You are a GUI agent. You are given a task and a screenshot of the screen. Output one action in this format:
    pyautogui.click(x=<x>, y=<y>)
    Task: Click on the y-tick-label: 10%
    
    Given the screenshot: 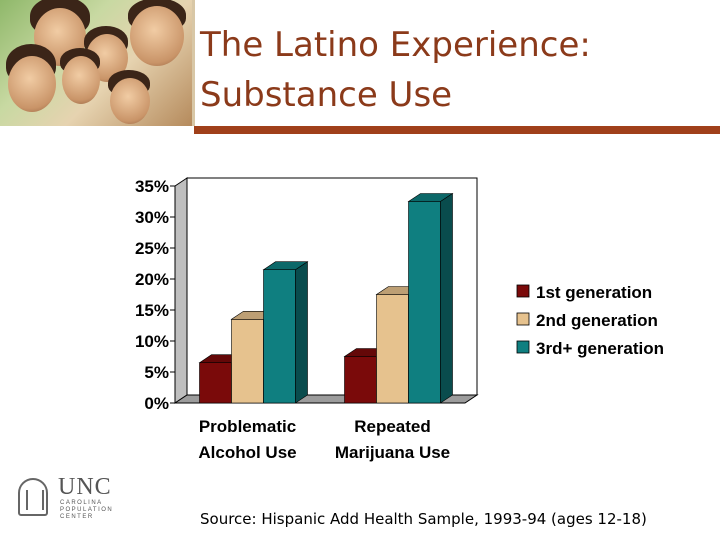 What is the action you would take?
    pyautogui.click(x=152, y=341)
    